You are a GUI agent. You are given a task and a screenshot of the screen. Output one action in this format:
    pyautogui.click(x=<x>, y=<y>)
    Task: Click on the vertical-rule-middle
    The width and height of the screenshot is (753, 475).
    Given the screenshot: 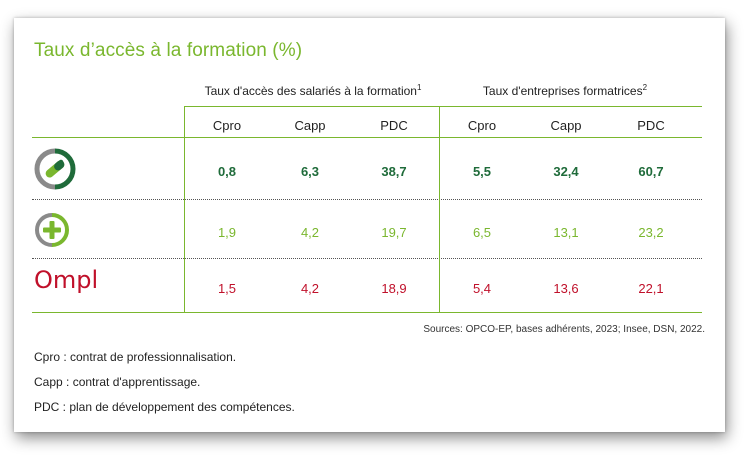 What is the action you would take?
    pyautogui.click(x=439, y=209)
    